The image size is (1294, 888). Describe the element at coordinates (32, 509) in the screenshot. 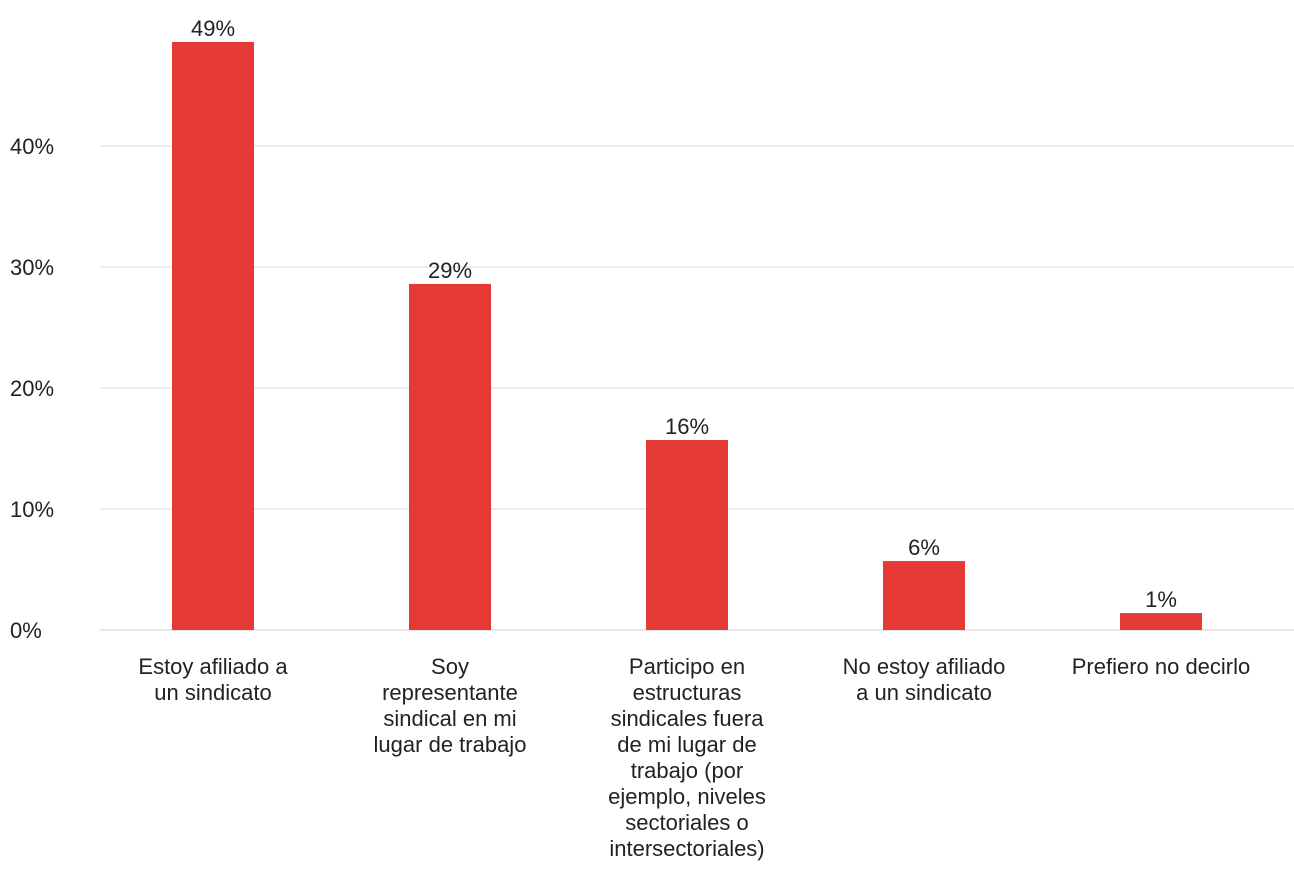

I see `y-tick-label: 10%` at that location.